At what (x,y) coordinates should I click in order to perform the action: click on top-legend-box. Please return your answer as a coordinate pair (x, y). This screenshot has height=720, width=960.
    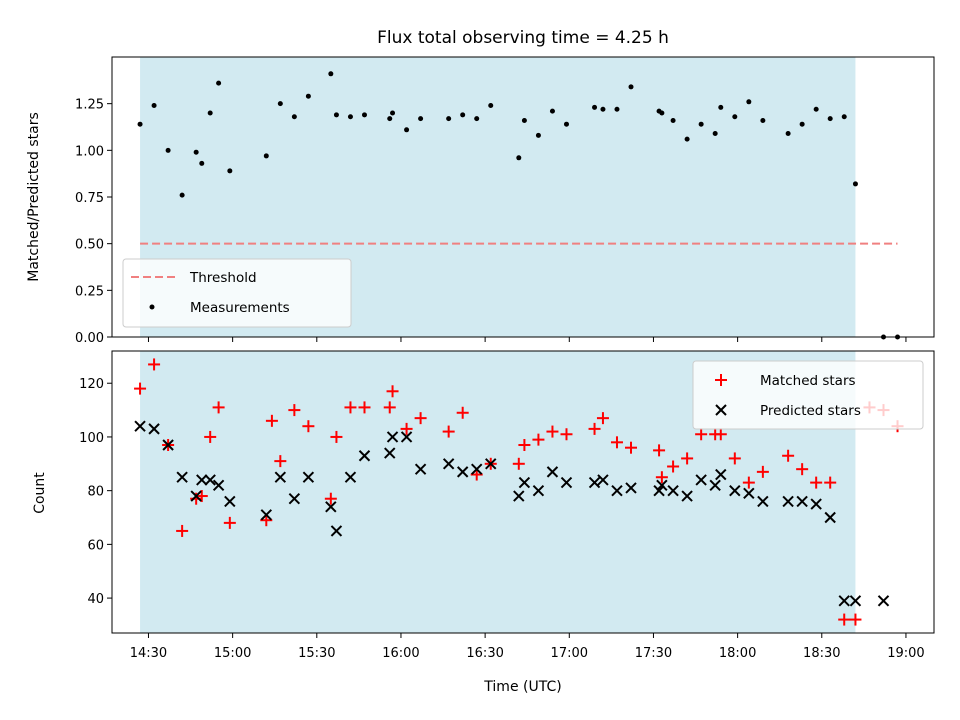
    Looking at the image, I should click on (237, 293).